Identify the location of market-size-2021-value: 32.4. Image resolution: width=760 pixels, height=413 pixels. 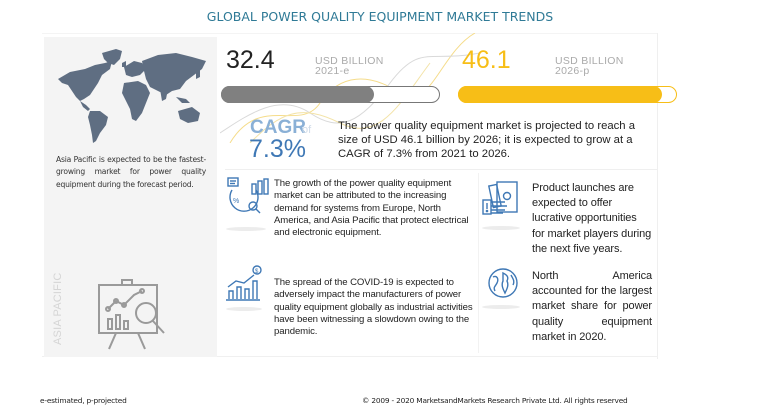
(250, 60).